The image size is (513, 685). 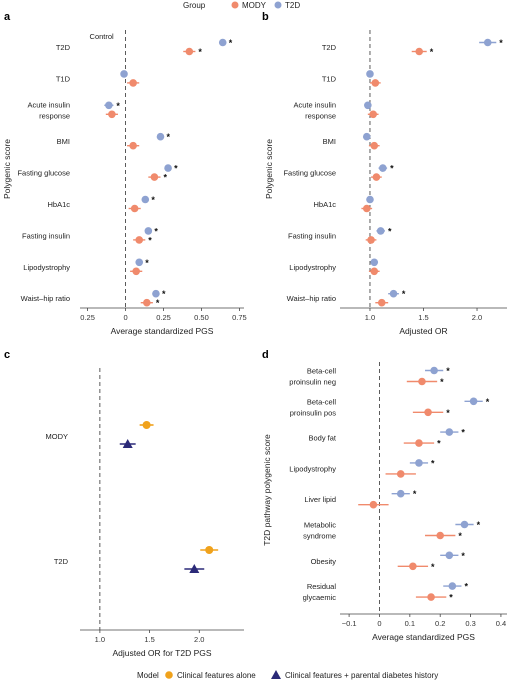 I want to click on category-label: BMI, so click(x=63, y=141).